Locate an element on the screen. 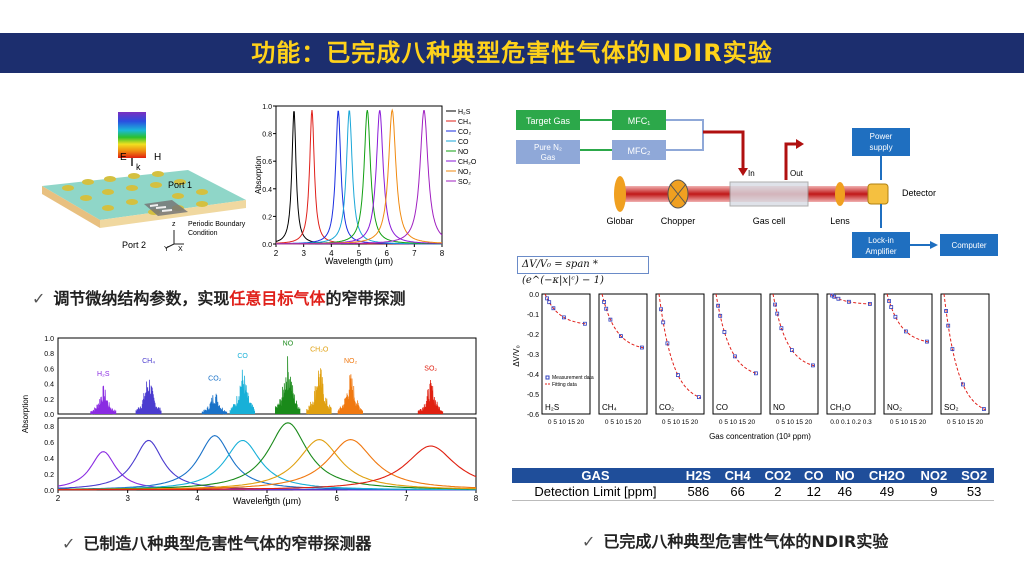  h-field-label: H is located at coordinates (157, 157).